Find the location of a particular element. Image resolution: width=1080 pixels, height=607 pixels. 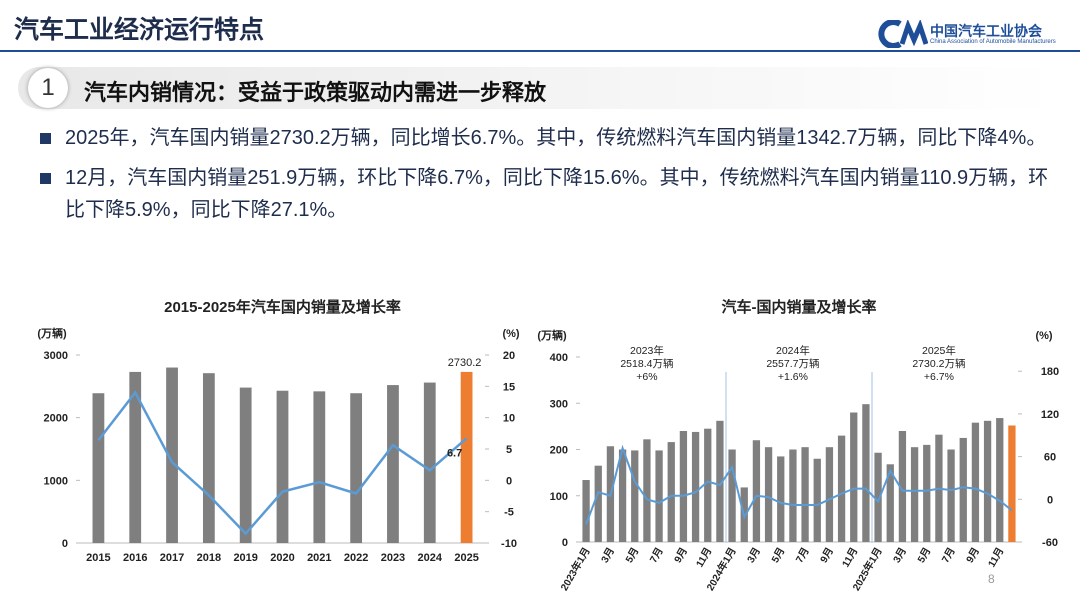

y2-tick-label: -5 is located at coordinates (509, 513).